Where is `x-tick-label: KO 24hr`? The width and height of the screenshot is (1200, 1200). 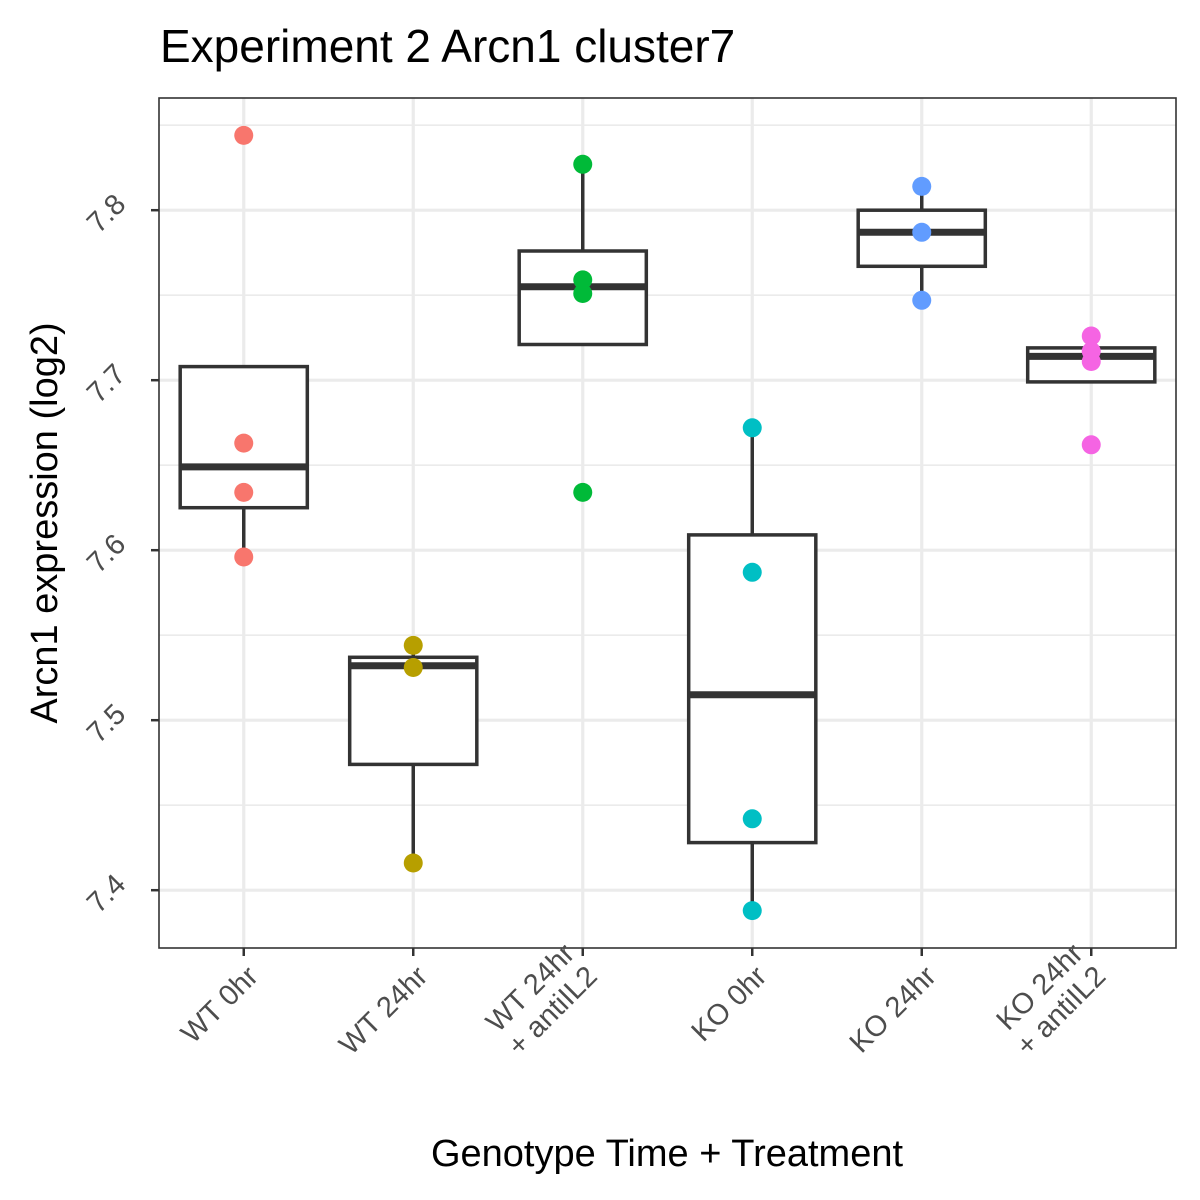
x-tick-label: KO 24hr is located at coordinates (893, 1009).